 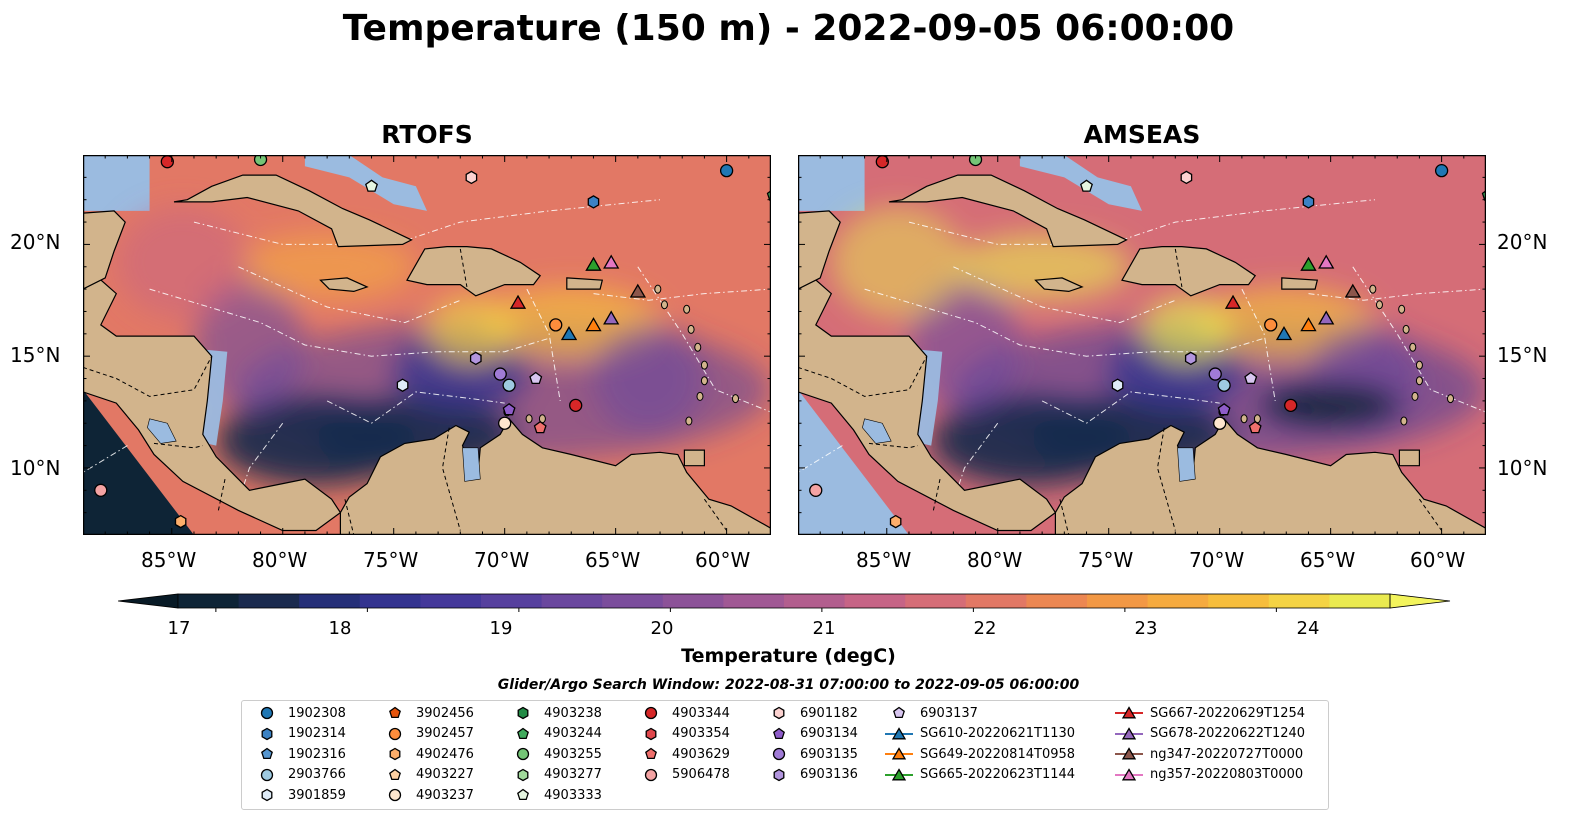 What do you see at coordinates (471, 464) in the screenshot?
I see `lake-maracaibo` at bounding box center [471, 464].